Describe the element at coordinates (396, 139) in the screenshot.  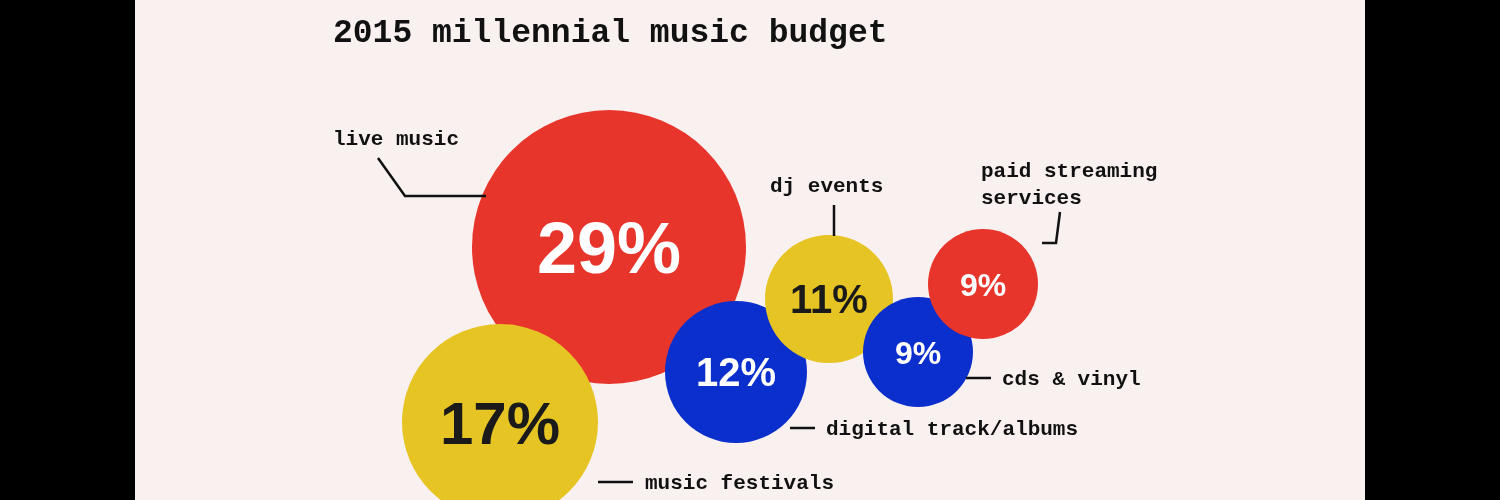
I see `category-label: live music` at that location.